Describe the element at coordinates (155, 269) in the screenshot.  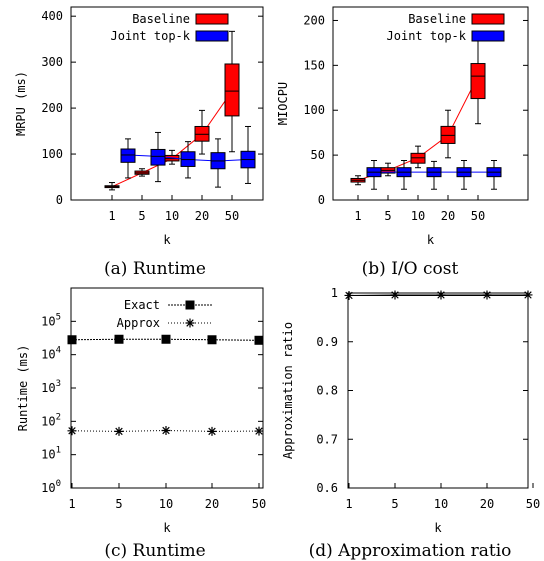
I see `caption-a: (a) Runtime` at that location.